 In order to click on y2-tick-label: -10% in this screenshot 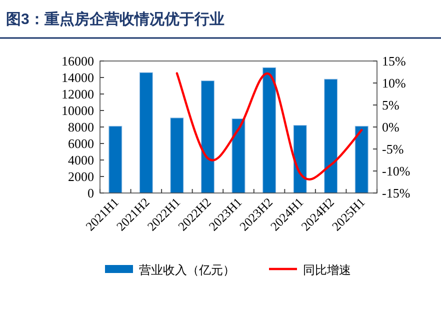, I will do `click(396, 171)`.